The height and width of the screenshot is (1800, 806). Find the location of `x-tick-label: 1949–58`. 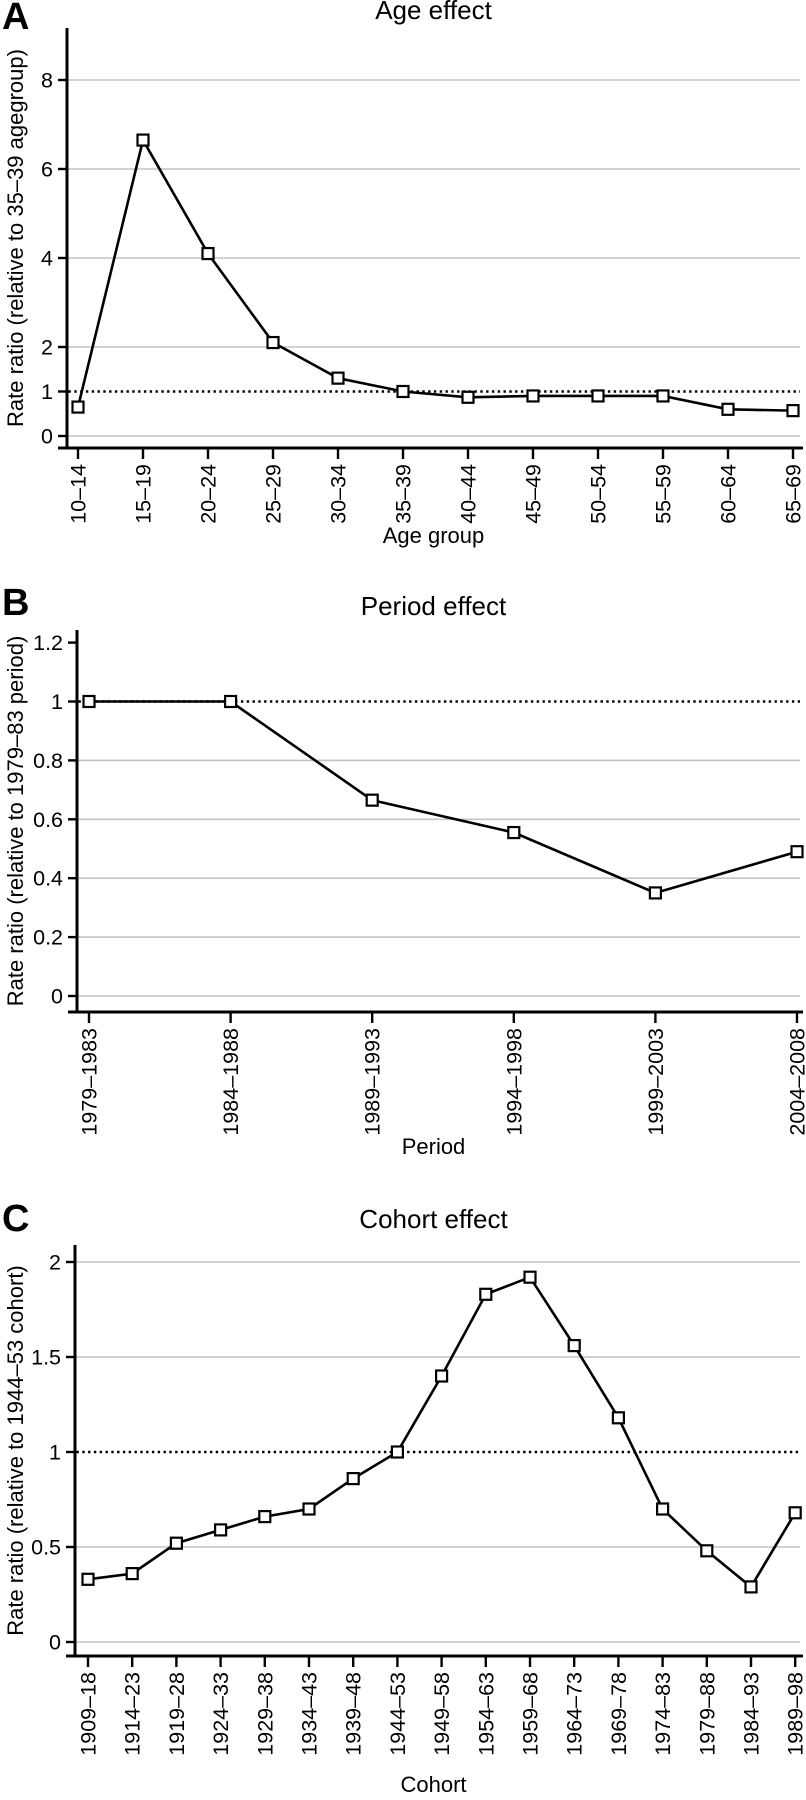

x-tick-label: 1949–58 is located at coordinates (442, 1714).